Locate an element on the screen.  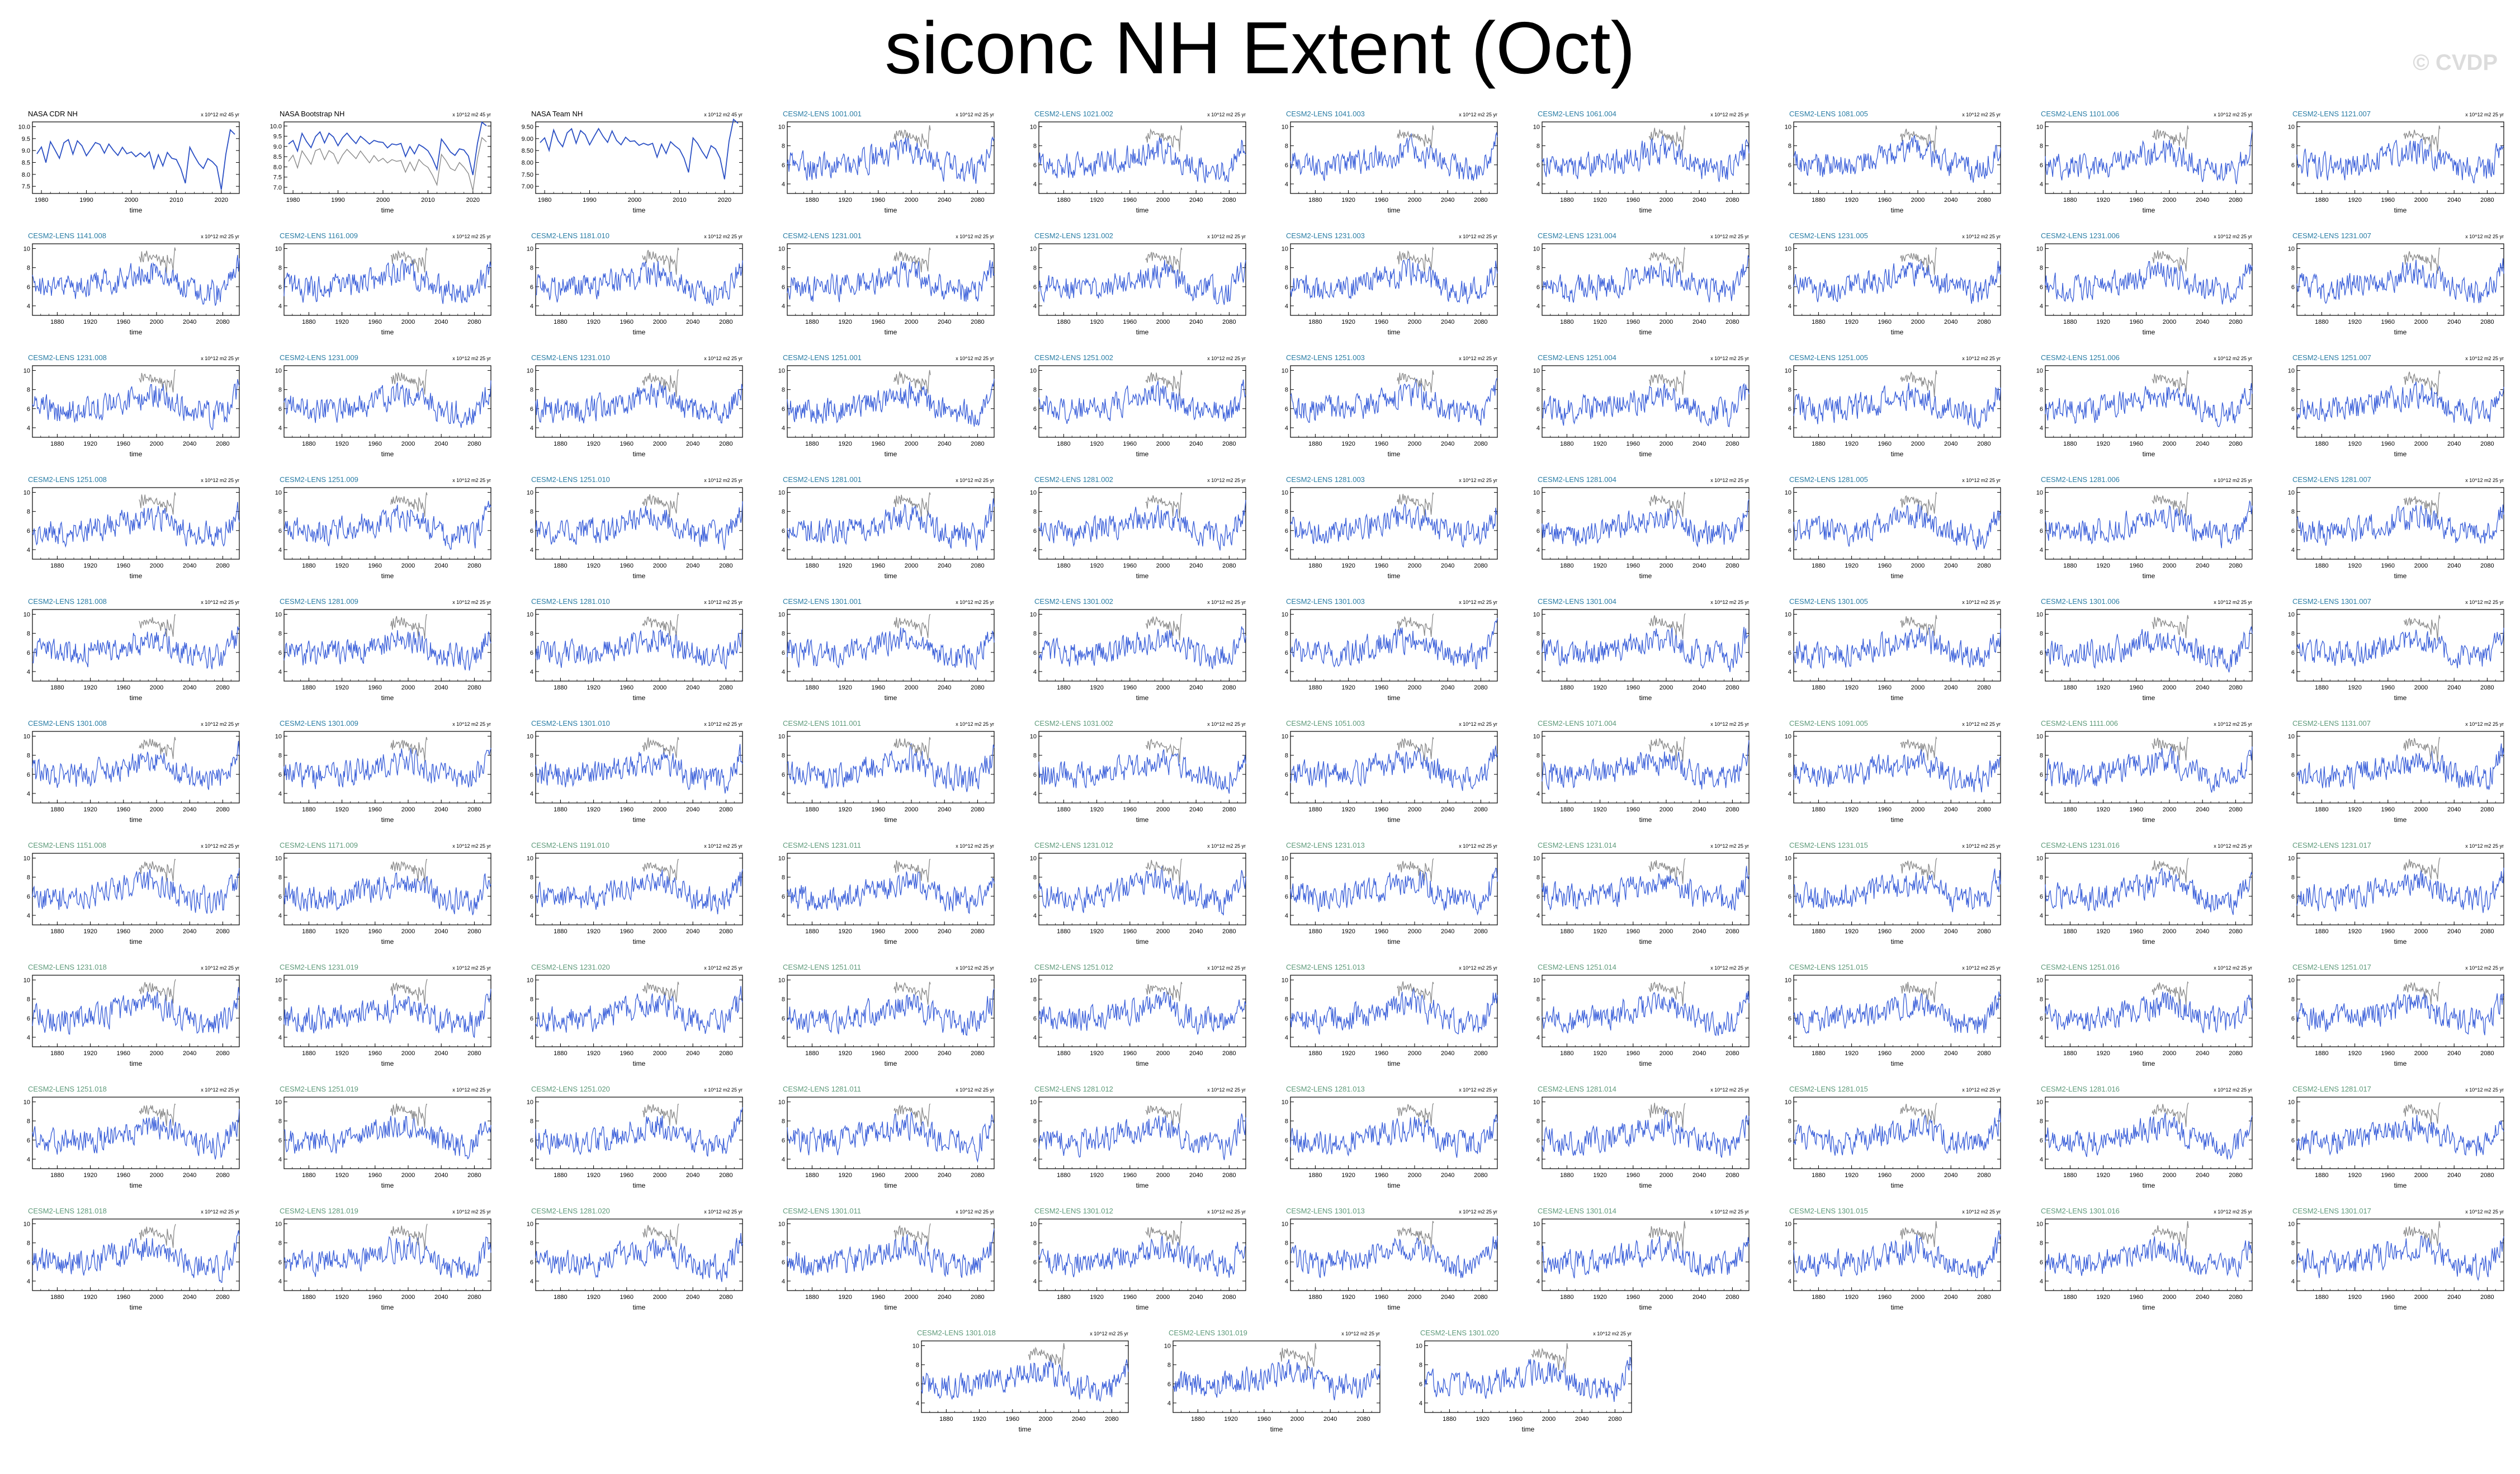
x-tick-label: 2020 is located at coordinates (473, 200).